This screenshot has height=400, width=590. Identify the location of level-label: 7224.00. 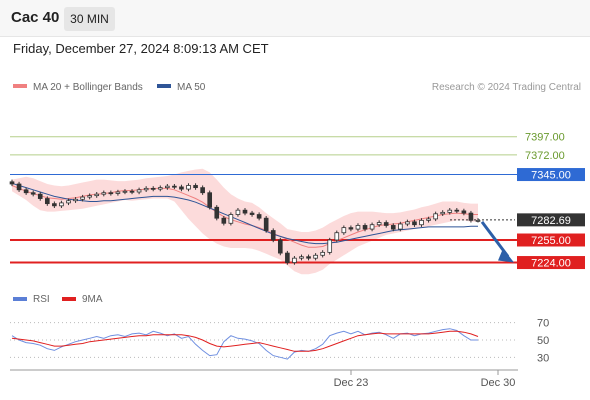
(551, 264).